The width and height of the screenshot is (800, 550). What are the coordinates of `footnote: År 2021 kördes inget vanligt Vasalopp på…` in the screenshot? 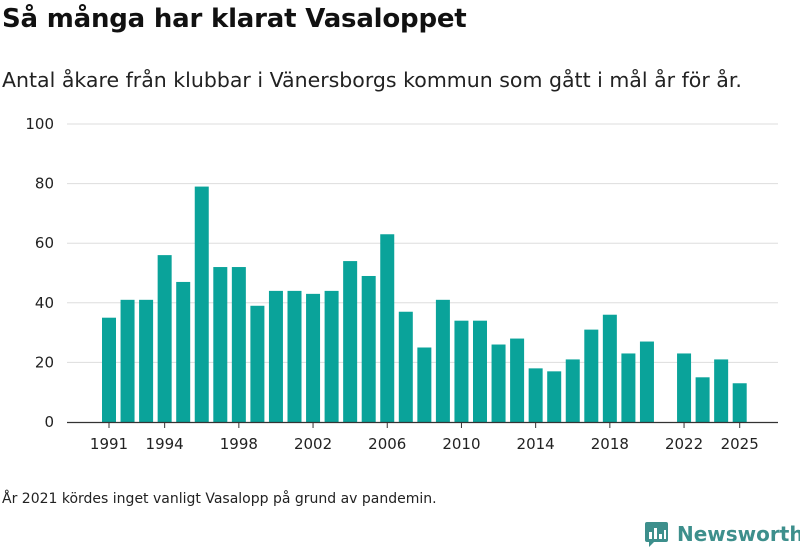 It's located at (219, 499).